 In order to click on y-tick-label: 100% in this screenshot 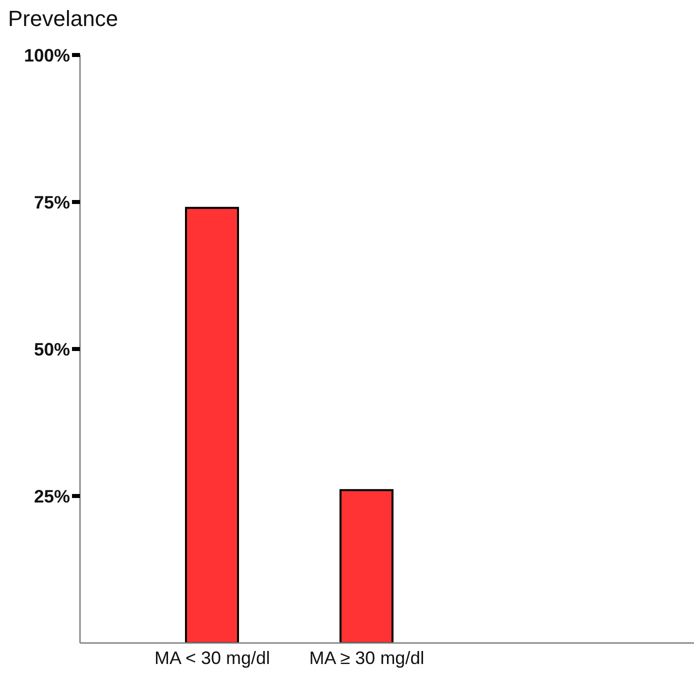, I will do `click(47, 55)`.